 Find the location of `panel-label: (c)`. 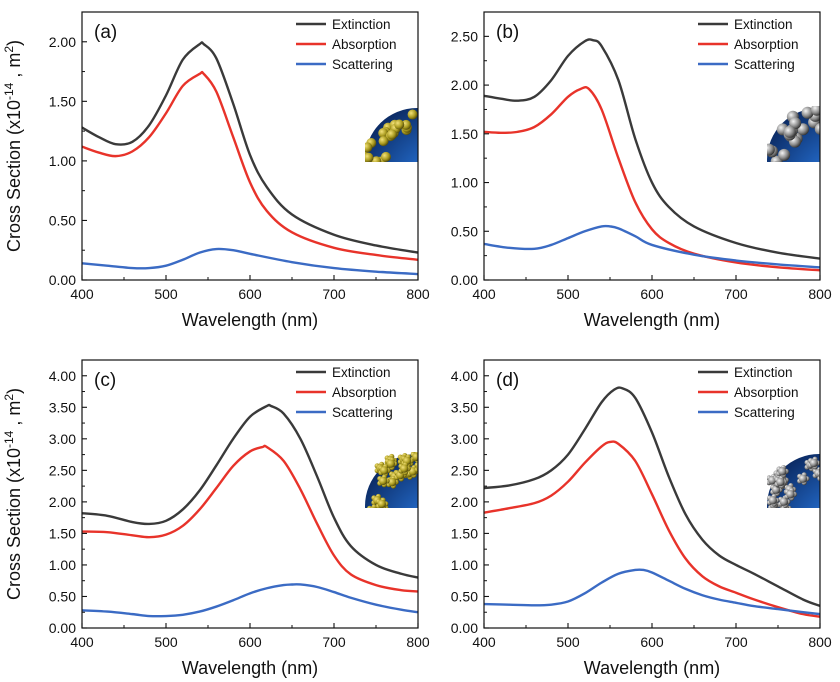

panel-label: (c) is located at coordinates (105, 380).